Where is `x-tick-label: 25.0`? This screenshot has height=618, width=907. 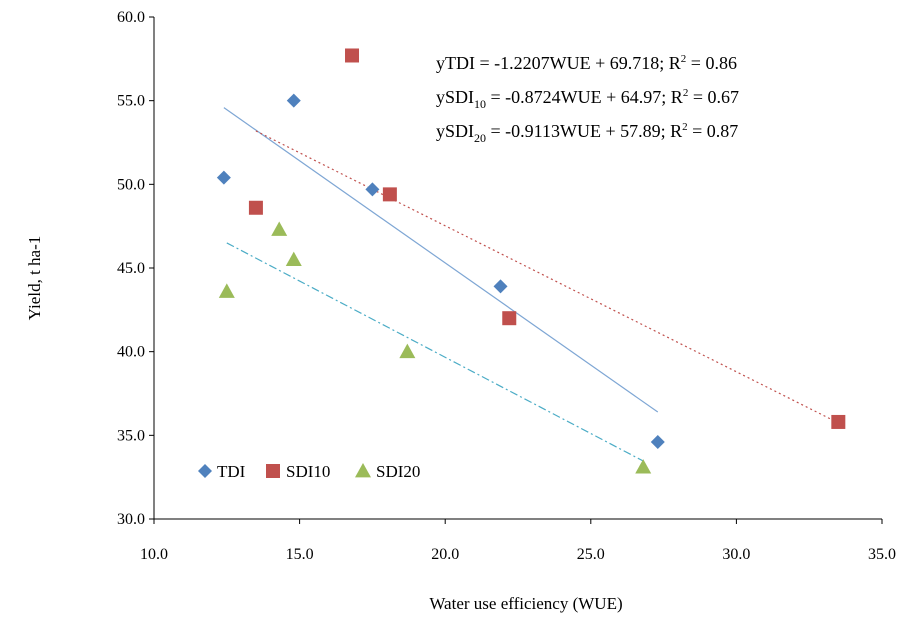
x-tick-label: 25.0 is located at coordinates (591, 554).